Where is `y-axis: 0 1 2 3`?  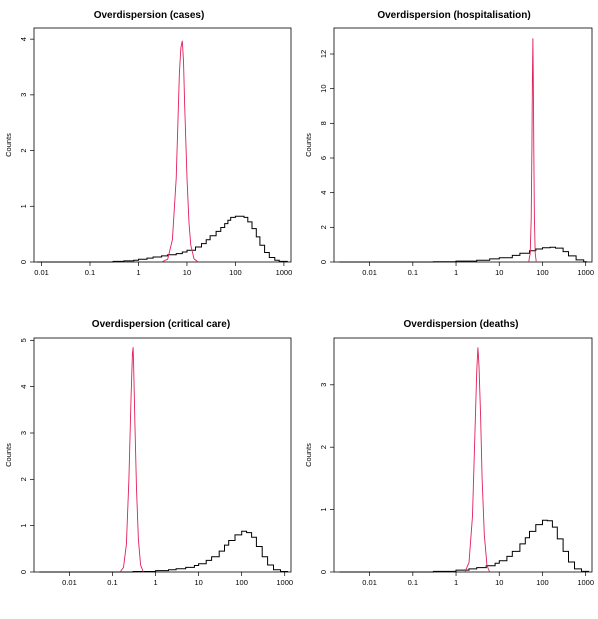
y-axis: 0 1 2 3 is located at coordinates (326, 478).